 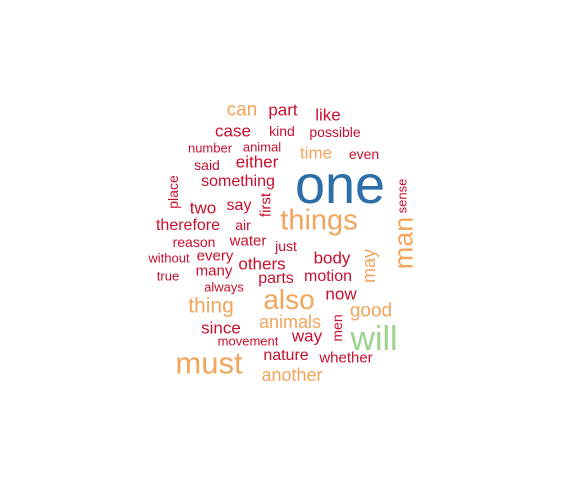 I want to click on word-body: body, so click(x=332, y=258).